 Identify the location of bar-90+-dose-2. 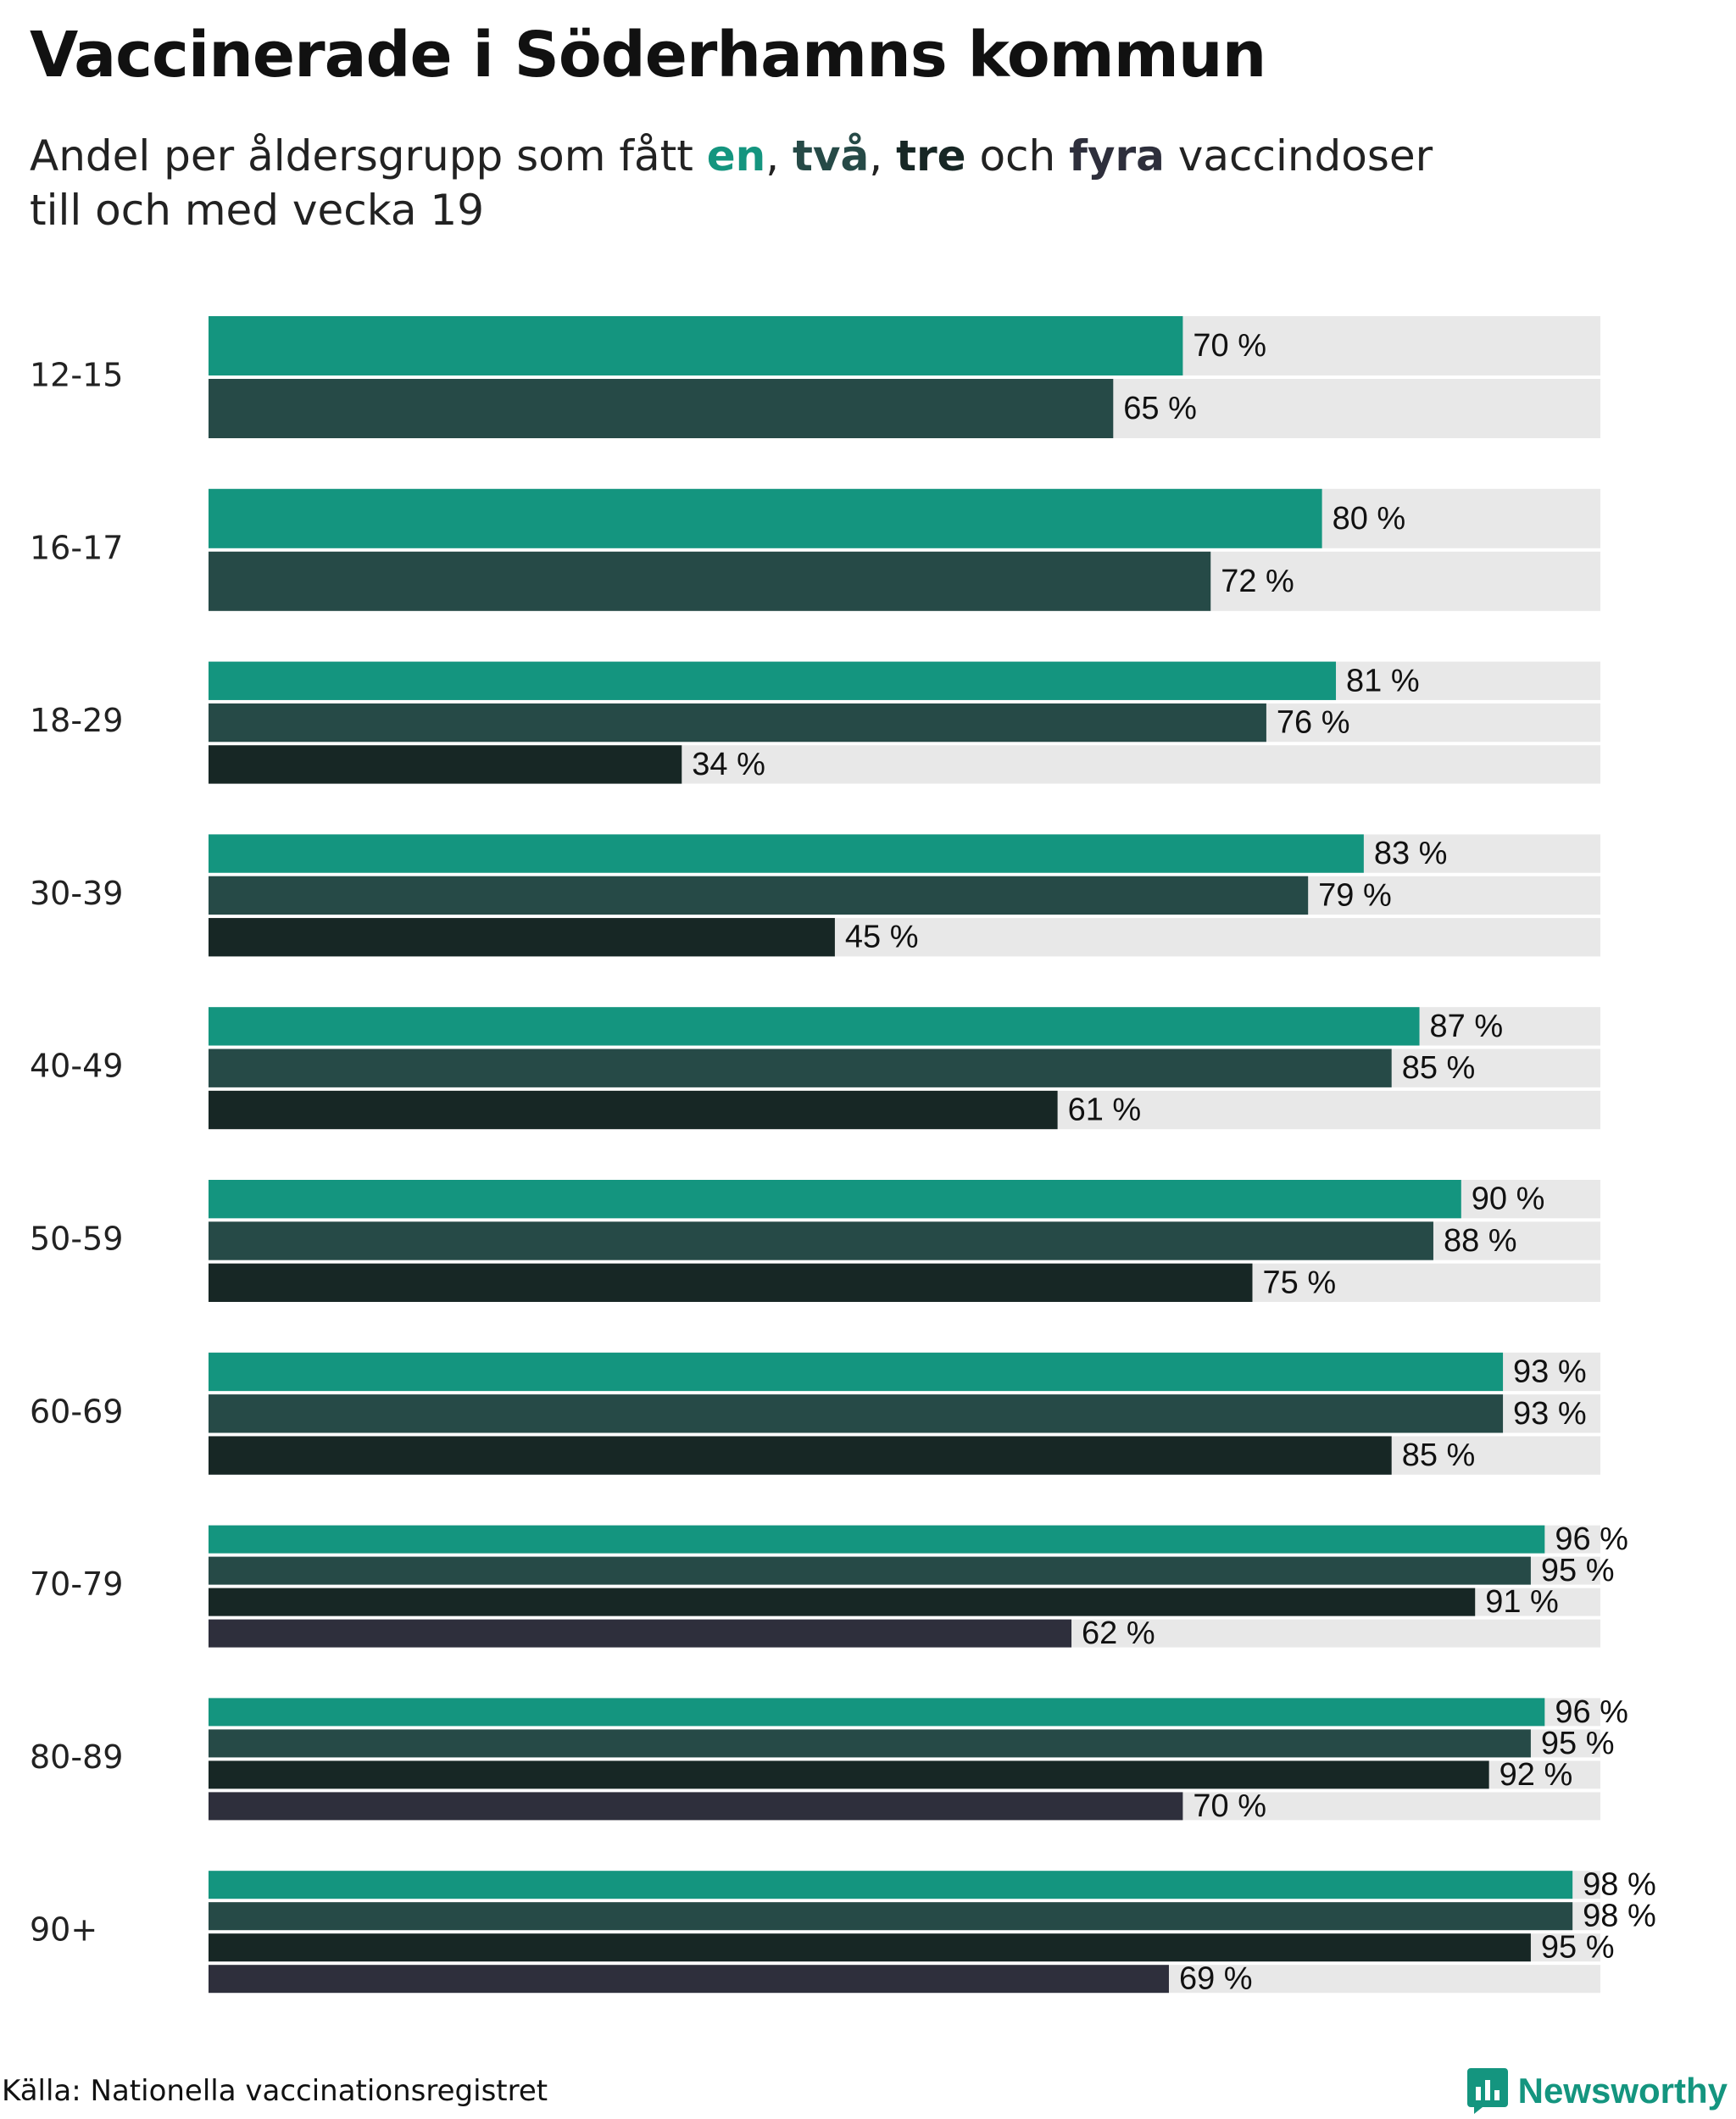
(891, 1916).